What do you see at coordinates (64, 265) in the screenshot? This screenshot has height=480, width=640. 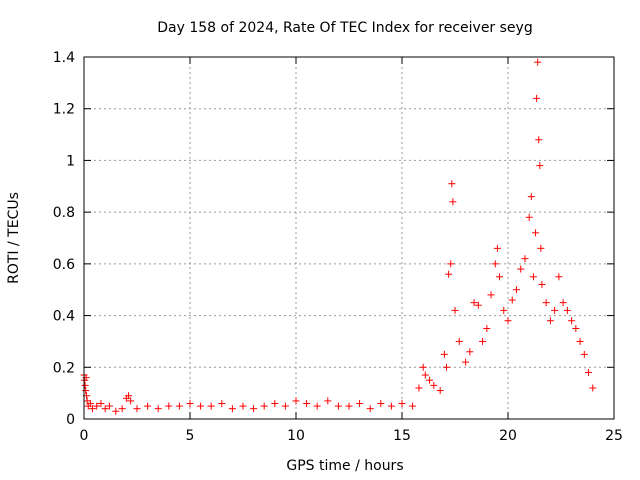 I see `y-tick-label: 0.6` at bounding box center [64, 265].